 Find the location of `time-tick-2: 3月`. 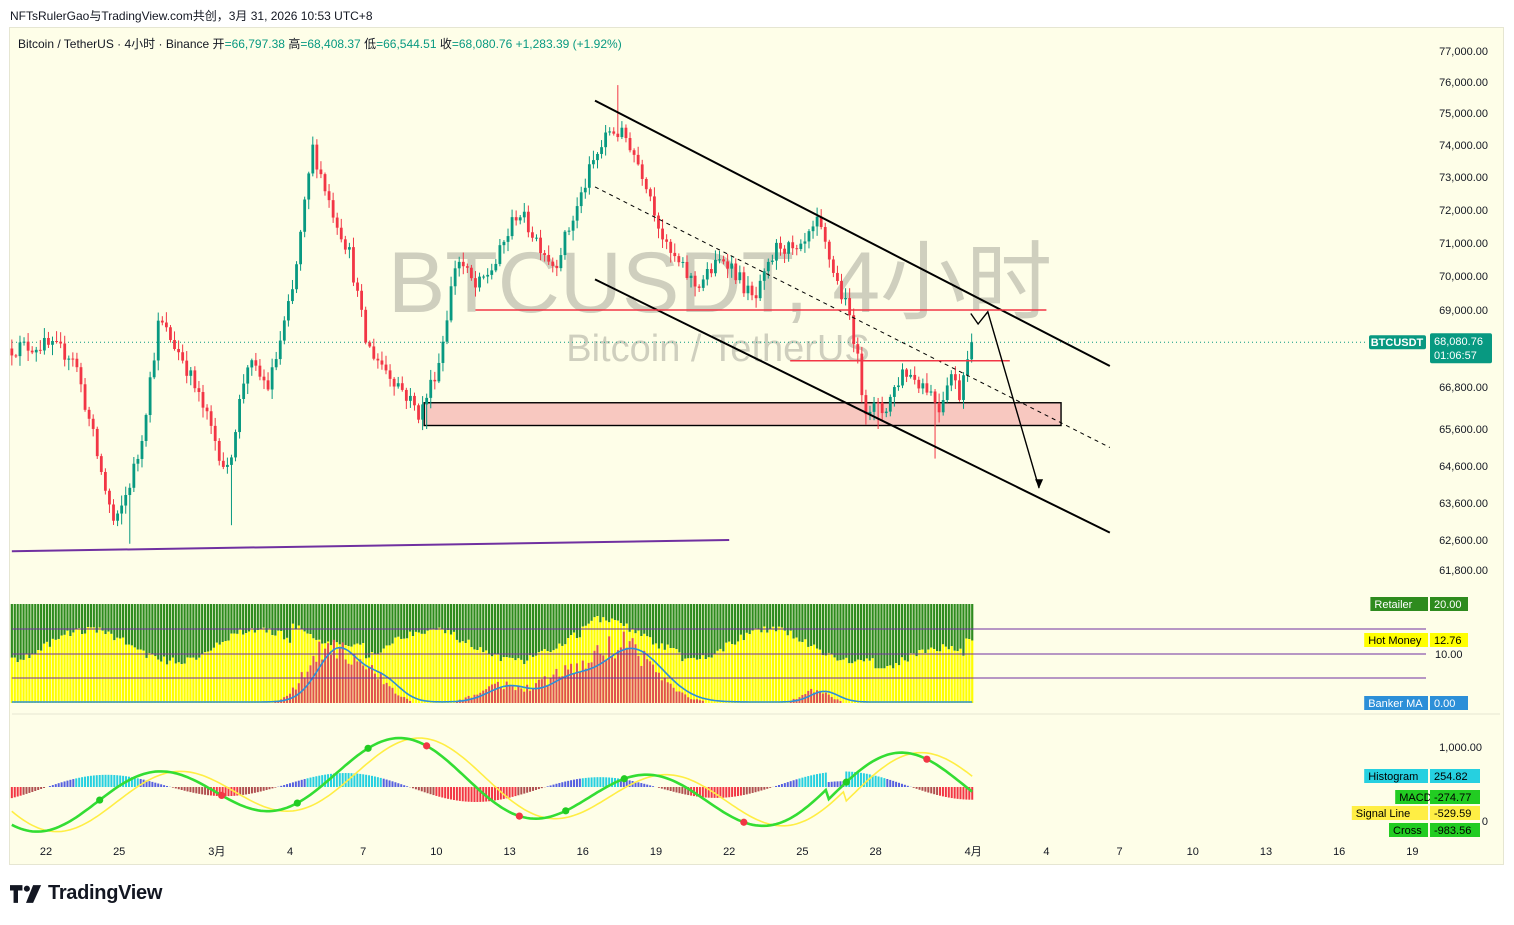

time-tick-2: 3月 is located at coordinates (216, 852).